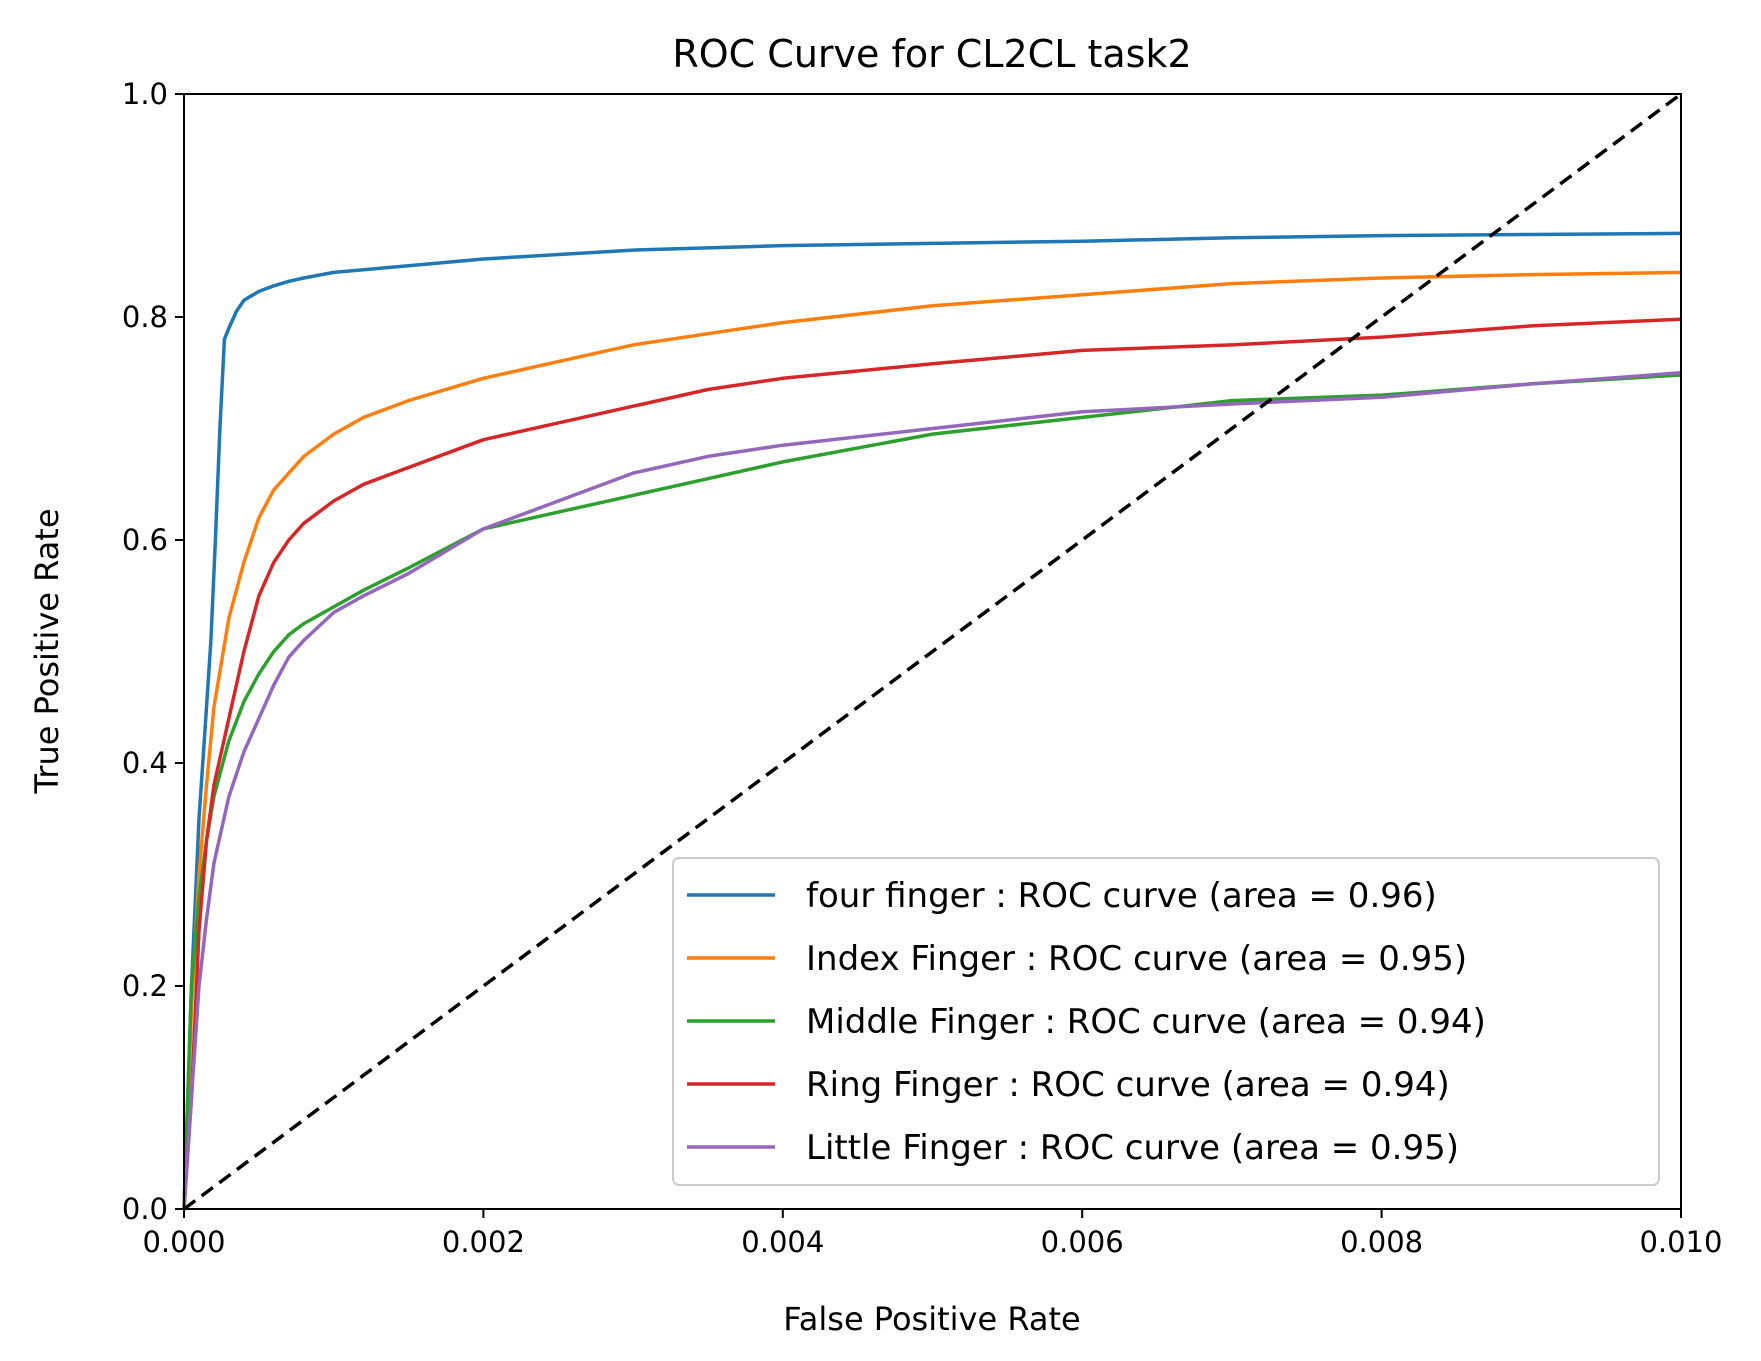  Describe the element at coordinates (1121, 896) in the screenshot. I see `legend-label: four finger : ROC curve (area = 0.96)` at that location.